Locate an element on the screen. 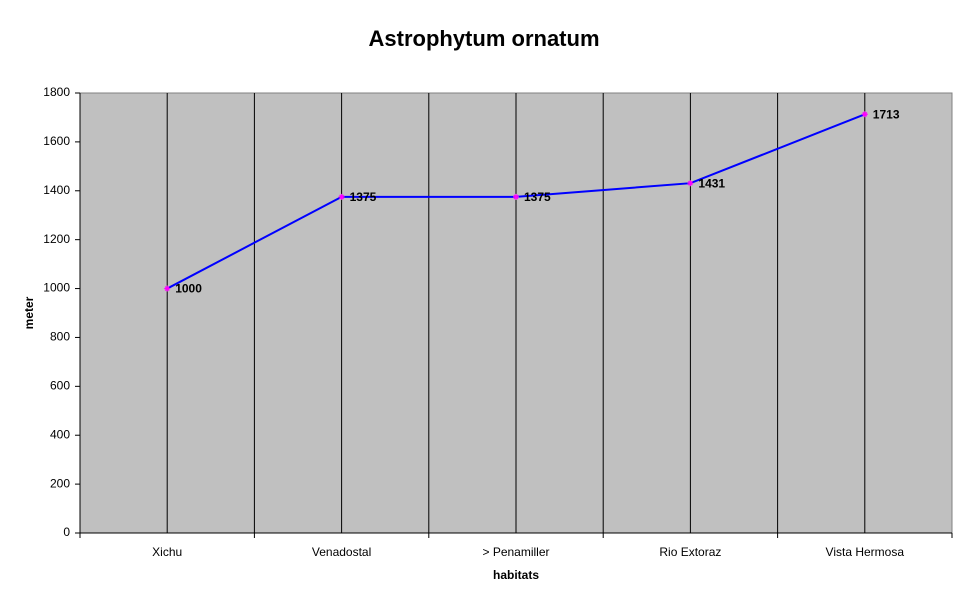 This screenshot has width=968, height=604. y-tick-label: 0 is located at coordinates (66, 532).